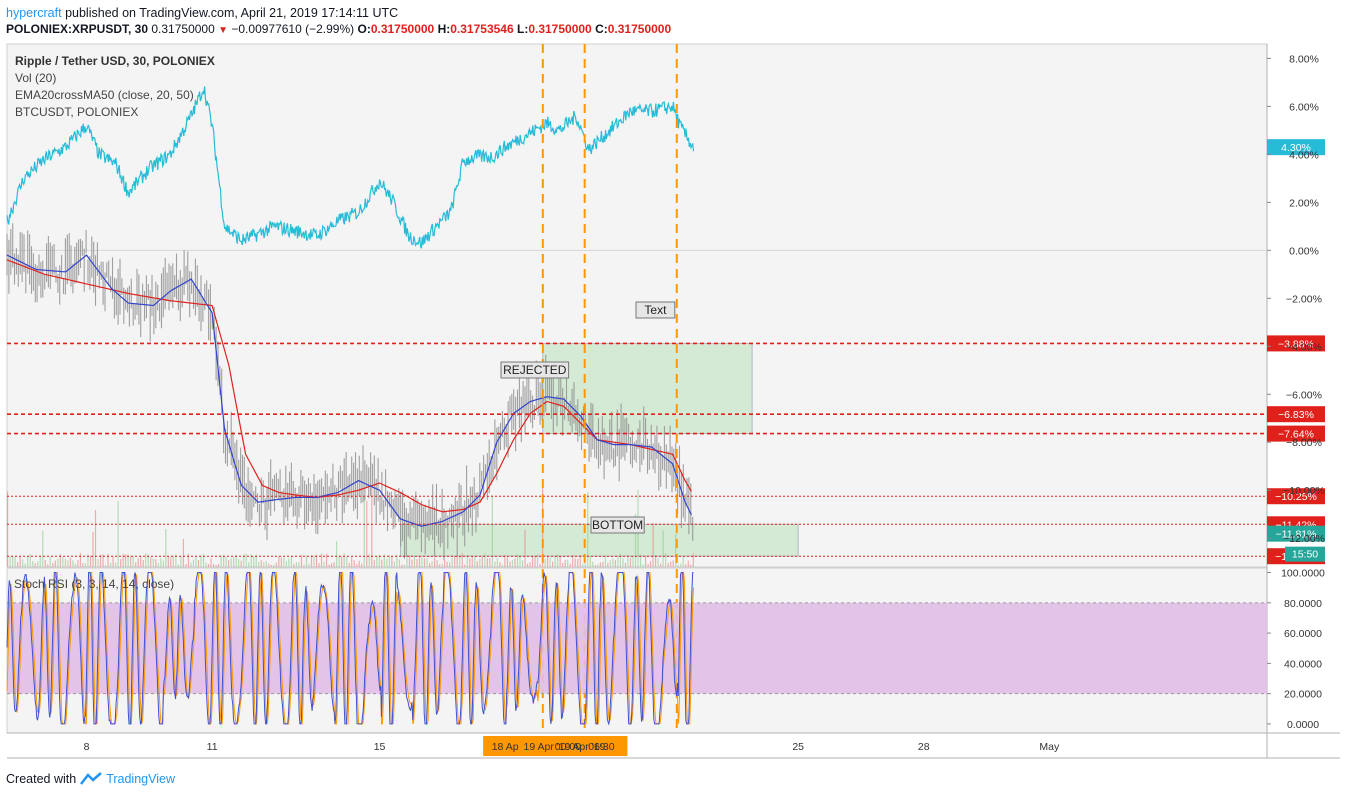  I want to click on annotations: Text REJECTED BOTTOM, so click(588, 417).